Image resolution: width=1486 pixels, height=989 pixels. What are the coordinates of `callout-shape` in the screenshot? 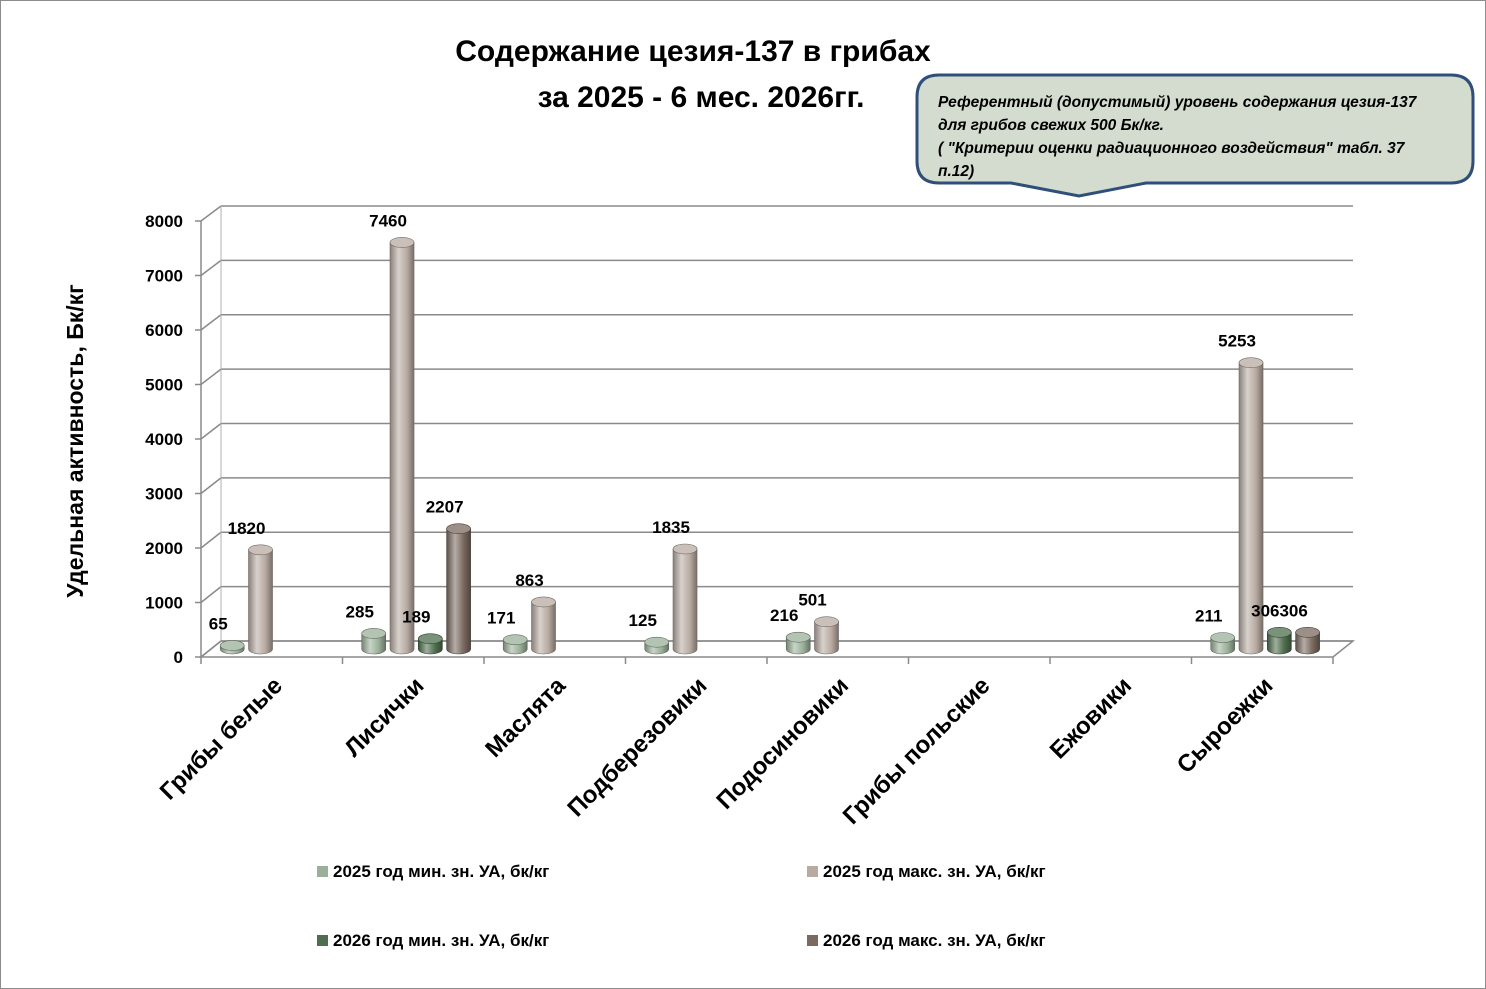 It's located at (1195, 135).